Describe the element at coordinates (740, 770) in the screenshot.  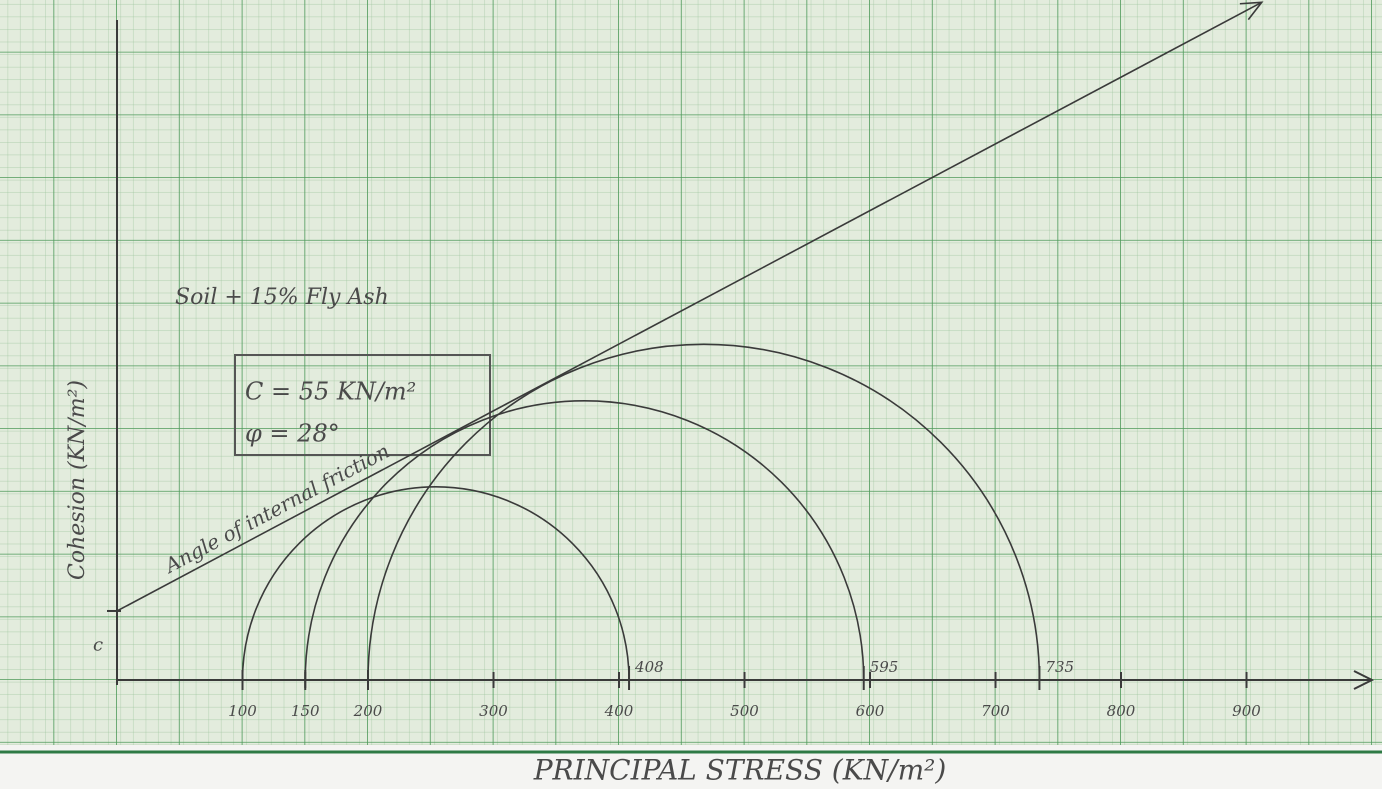
I see `x-axis-label: PRINCIPAL STRESS (KN/m²)` at that location.